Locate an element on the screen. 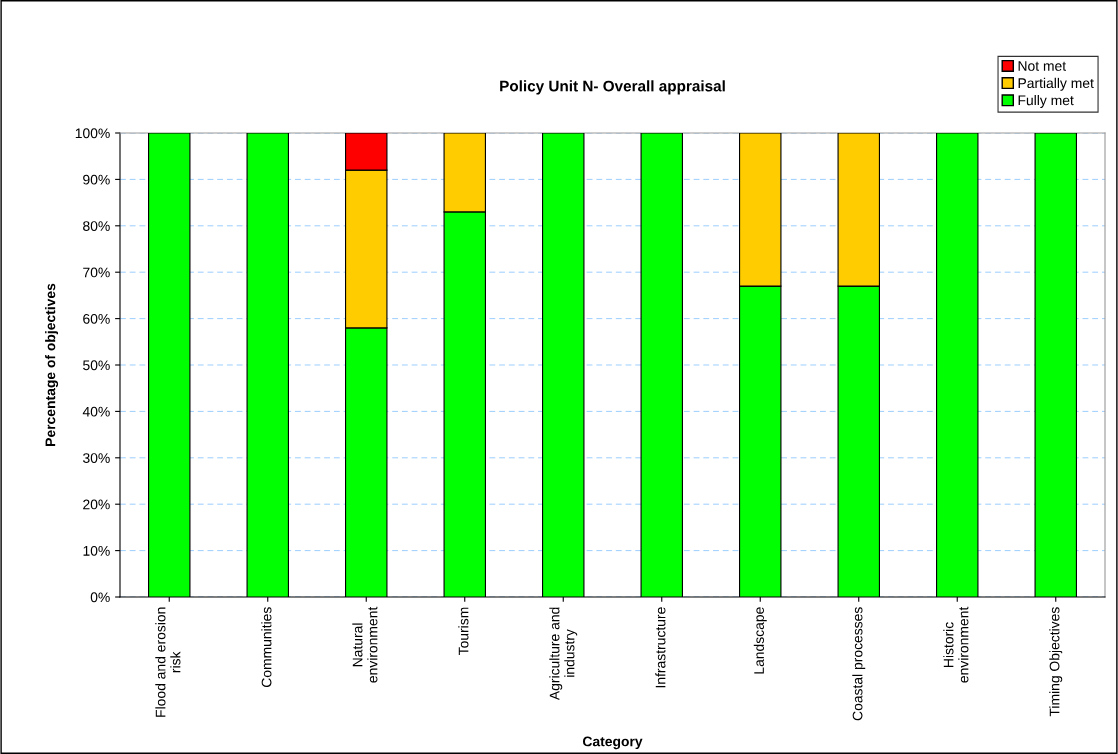 This screenshot has height=754, width=1118. y-tick-label: 0% is located at coordinates (100, 597).